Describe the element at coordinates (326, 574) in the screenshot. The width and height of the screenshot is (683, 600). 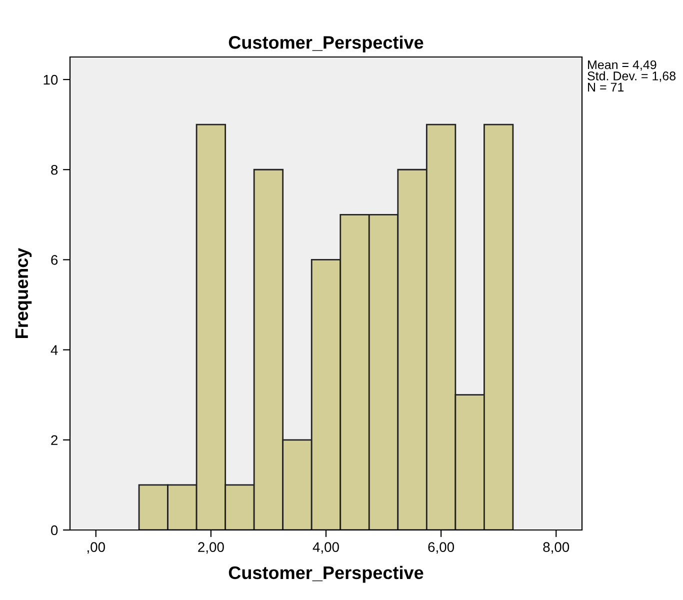
I see `x-axis-title: Customer_Perspective` at that location.